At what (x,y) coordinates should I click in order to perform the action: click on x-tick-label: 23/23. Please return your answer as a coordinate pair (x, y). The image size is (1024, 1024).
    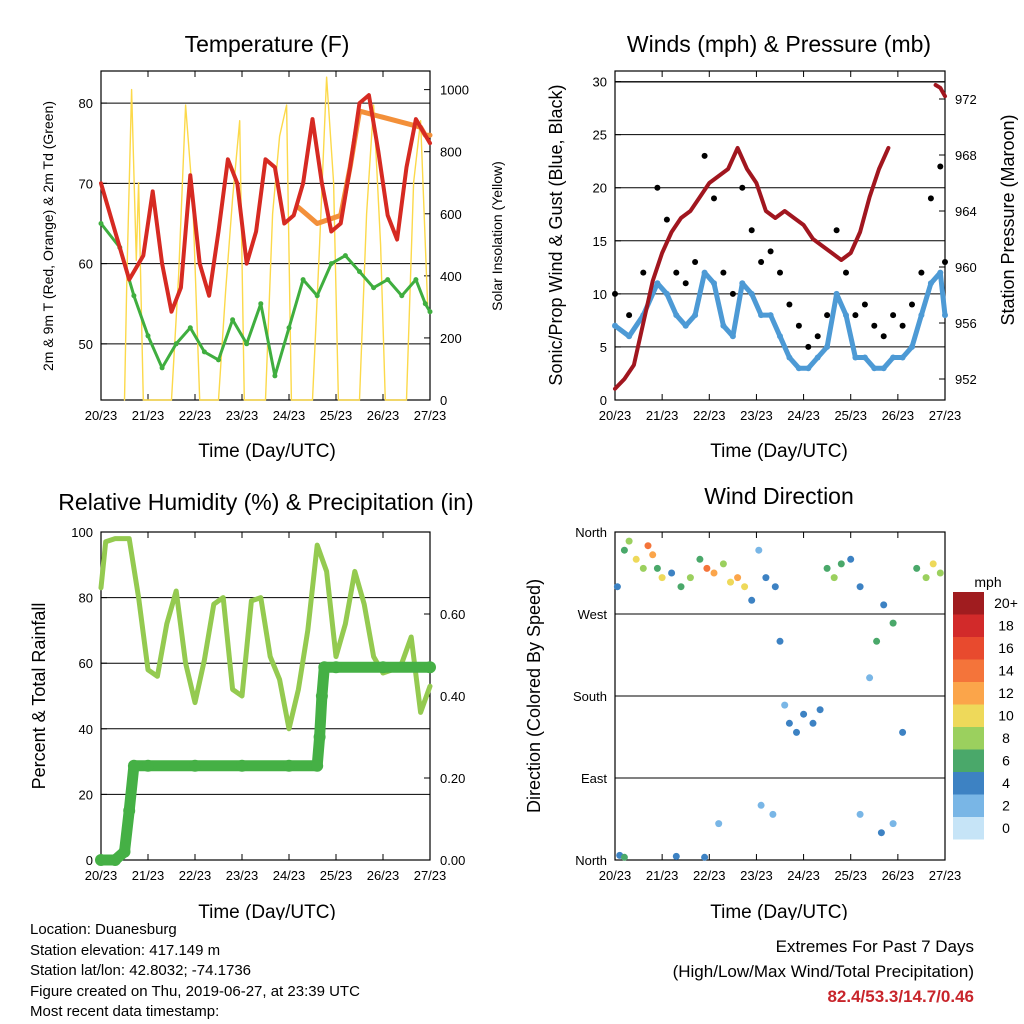
    Looking at the image, I should click on (756, 875).